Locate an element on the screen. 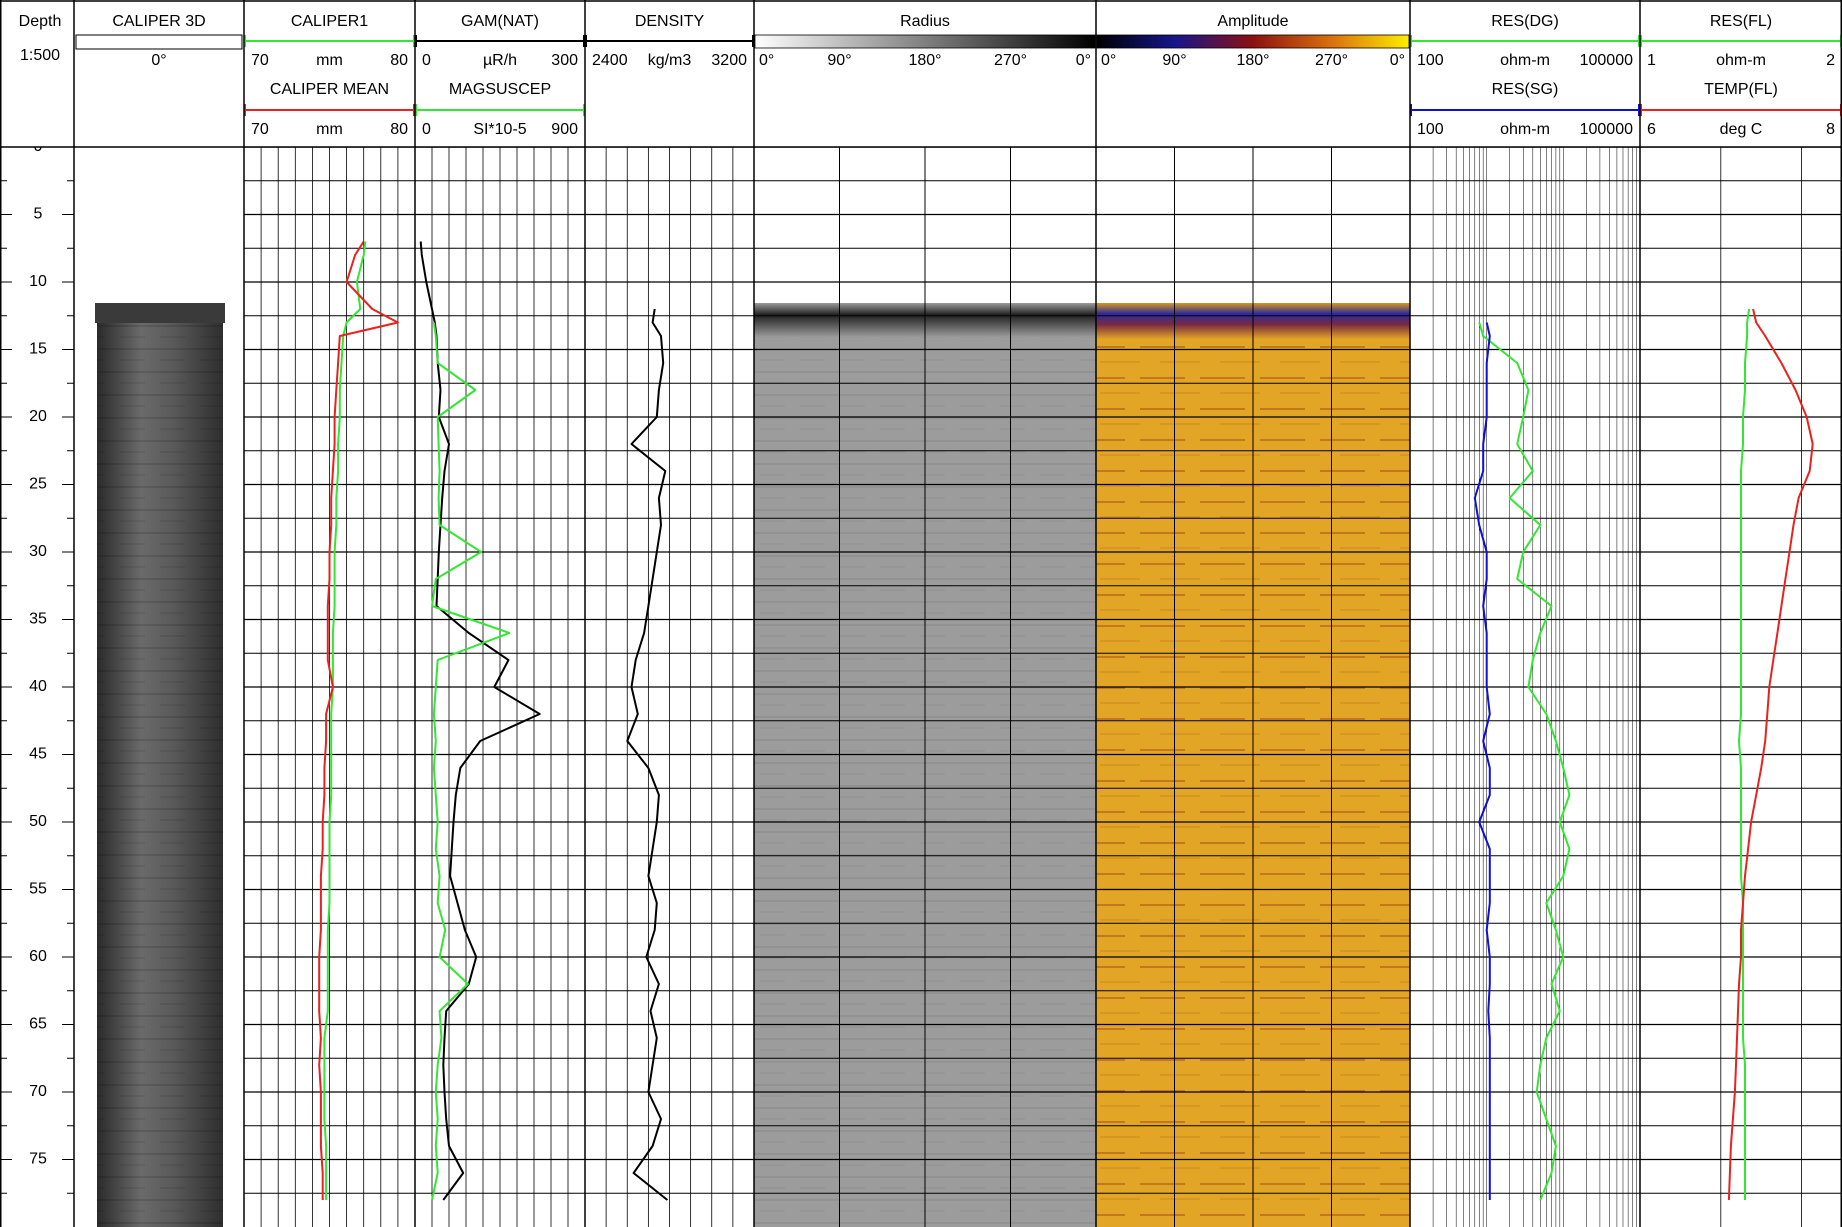 The width and height of the screenshot is (1842, 1227). scale-unit: SI*10-5 is located at coordinates (499, 129).